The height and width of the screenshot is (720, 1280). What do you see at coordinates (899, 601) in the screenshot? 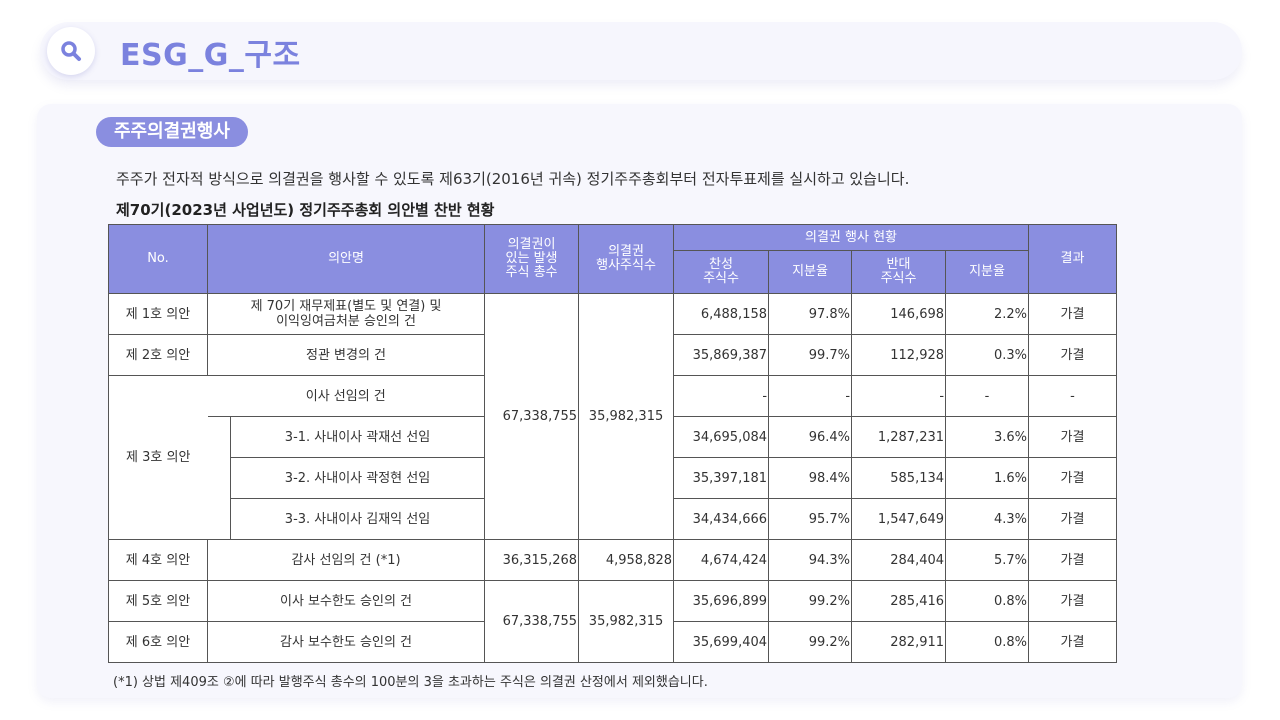
I see `against-shares: 285,416` at bounding box center [899, 601].